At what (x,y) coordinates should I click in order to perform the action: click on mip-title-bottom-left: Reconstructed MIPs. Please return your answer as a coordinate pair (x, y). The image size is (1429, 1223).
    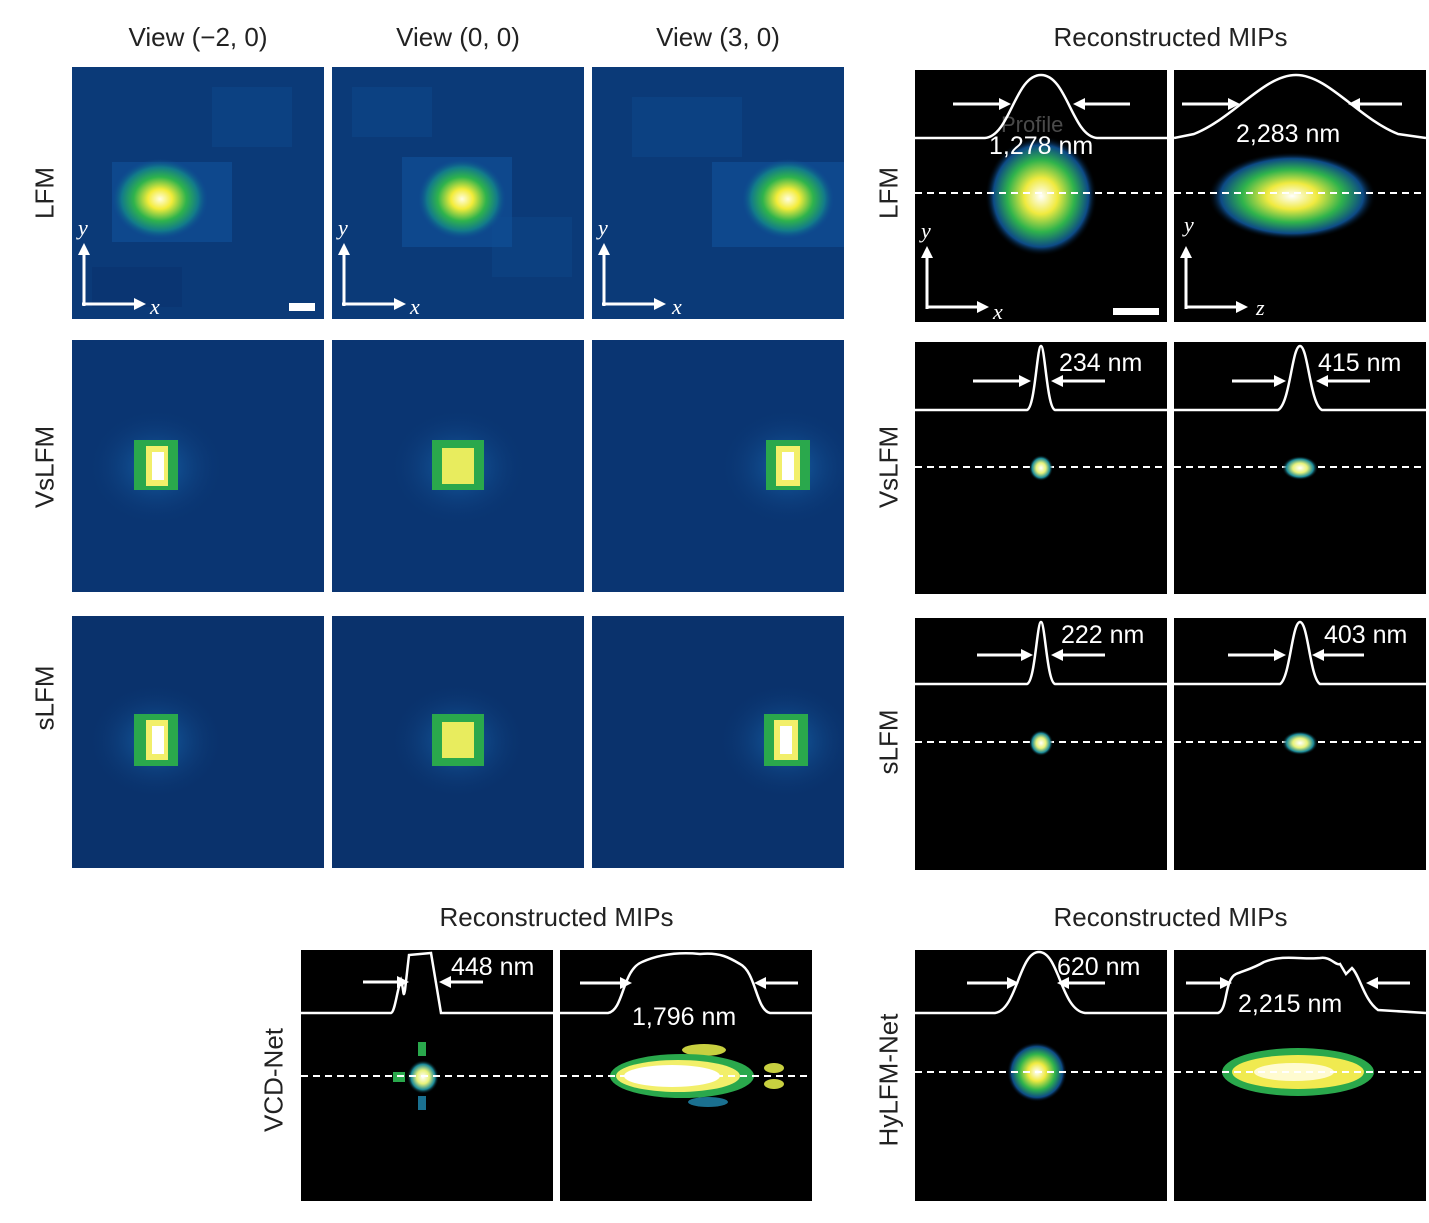
    Looking at the image, I should click on (556, 917).